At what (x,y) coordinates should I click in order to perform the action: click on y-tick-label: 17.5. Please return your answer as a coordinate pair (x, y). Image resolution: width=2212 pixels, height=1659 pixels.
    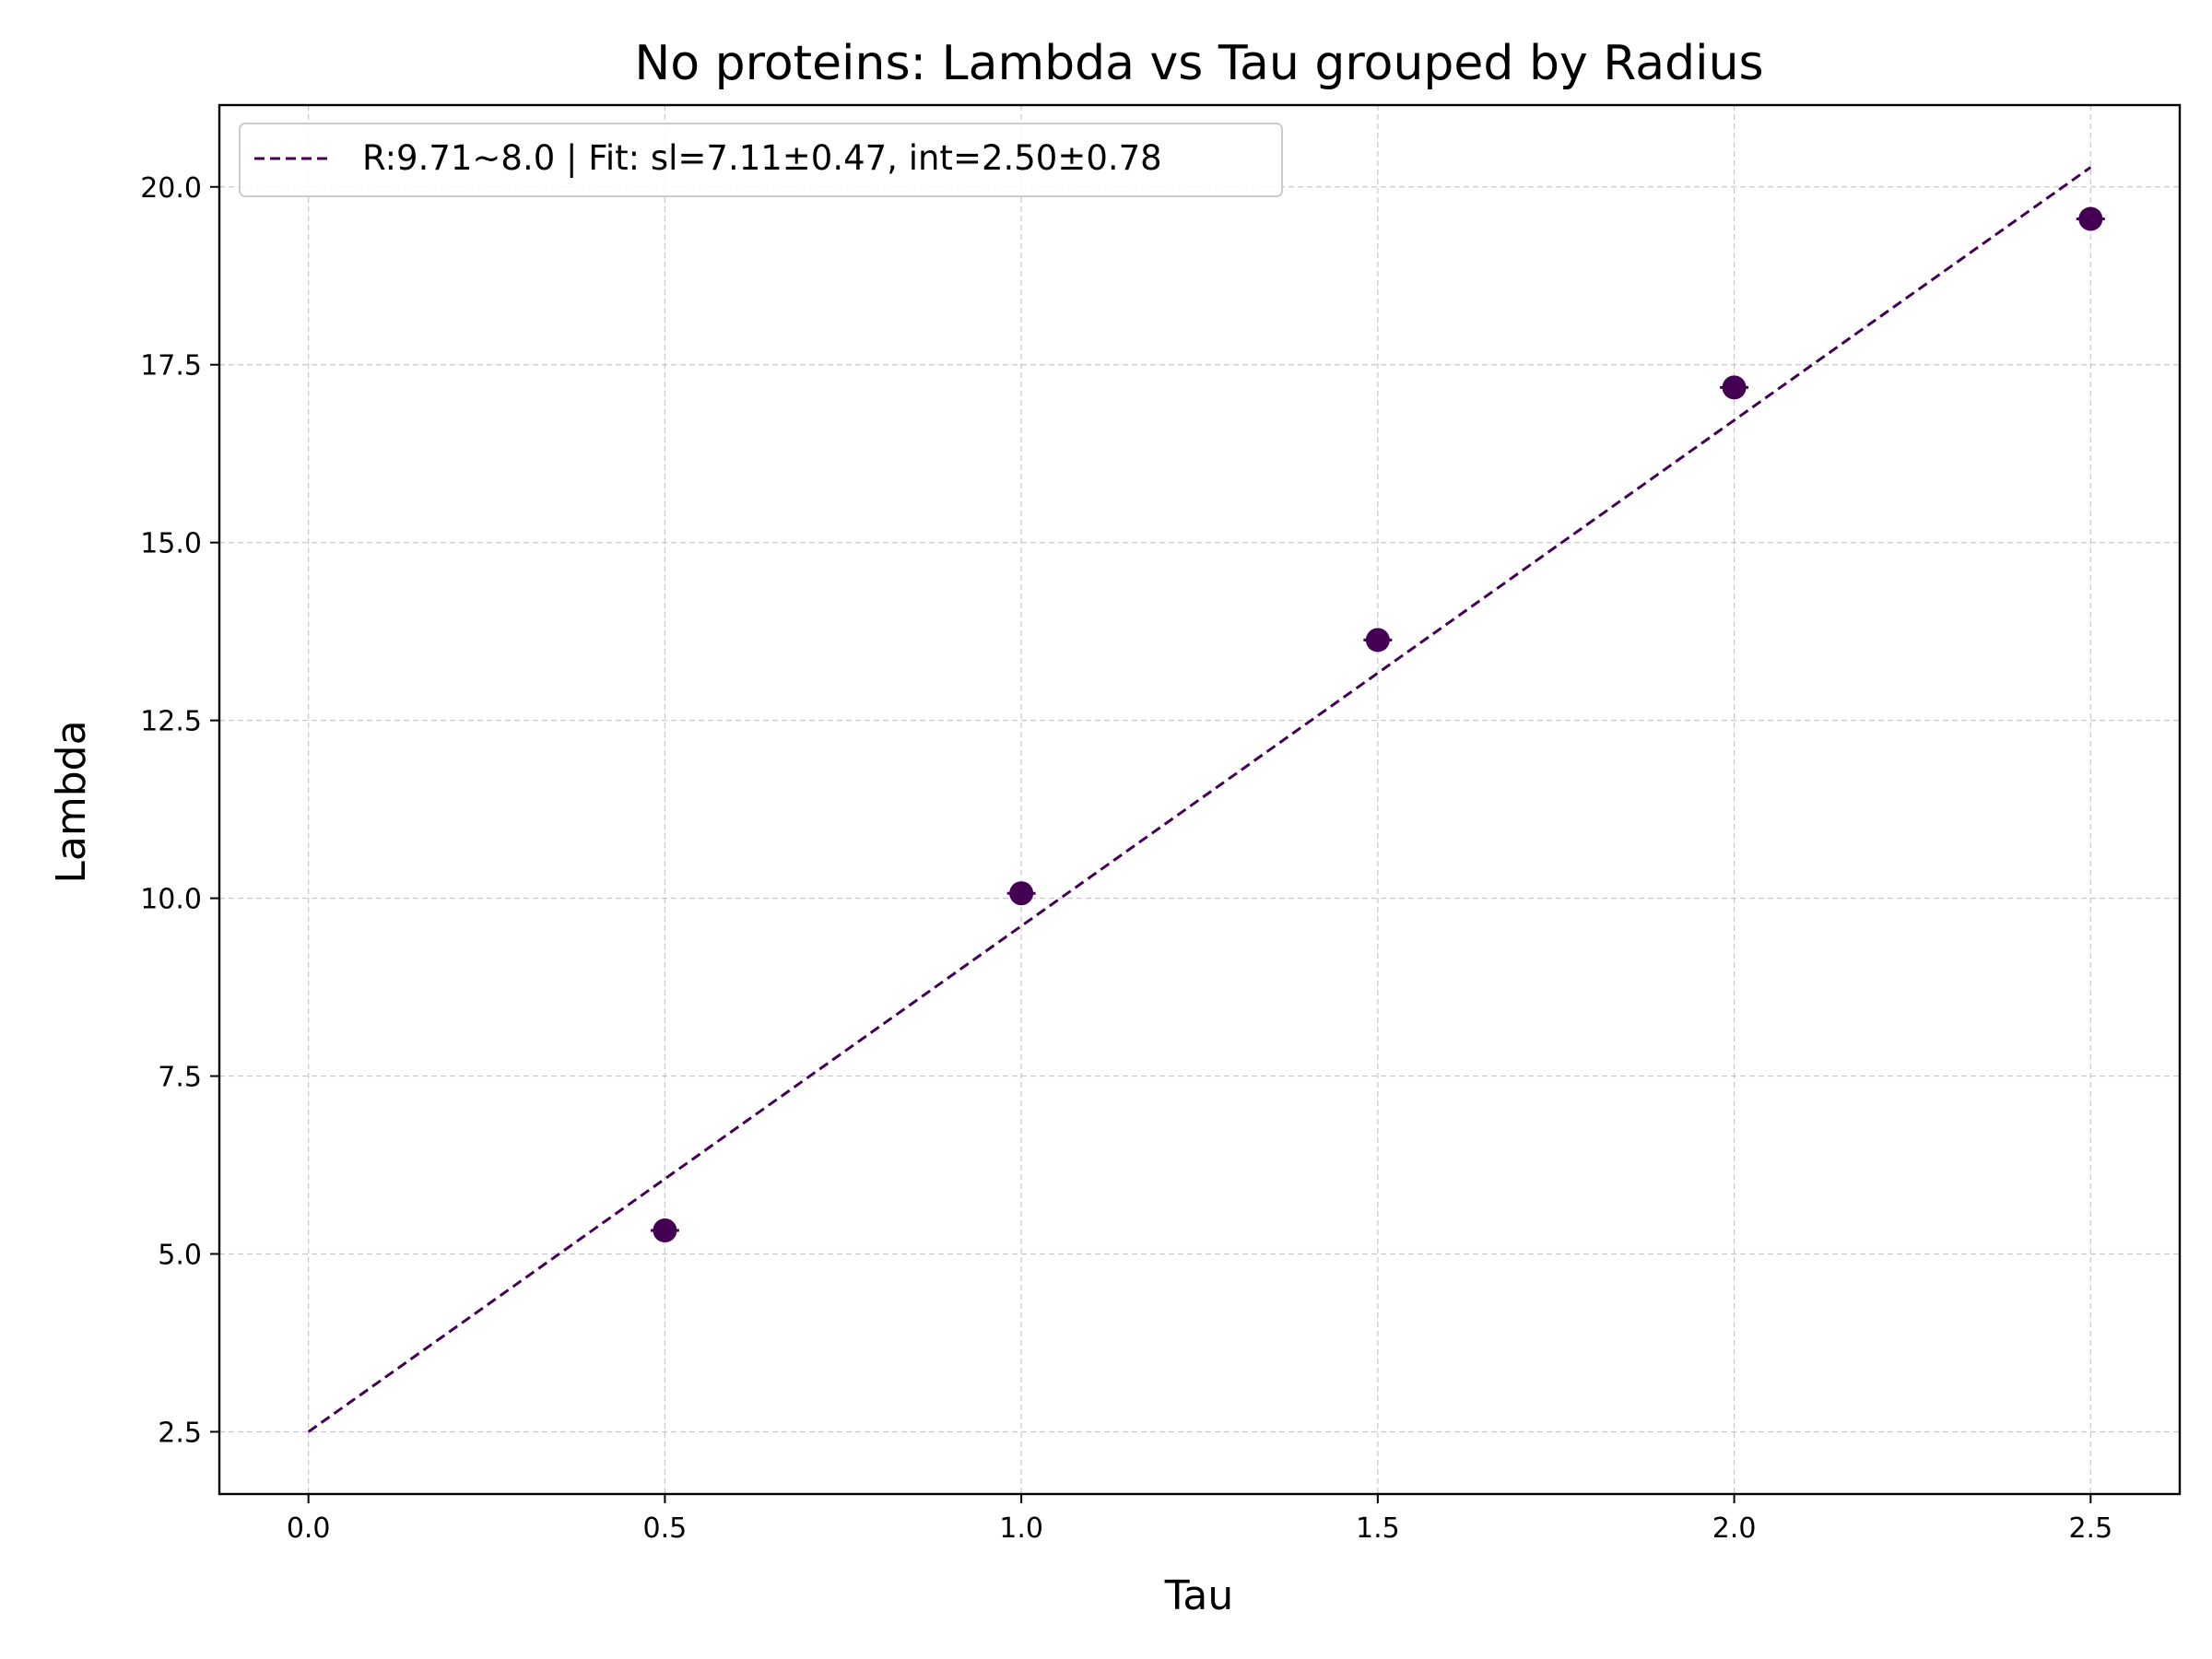
    Looking at the image, I should click on (171, 366).